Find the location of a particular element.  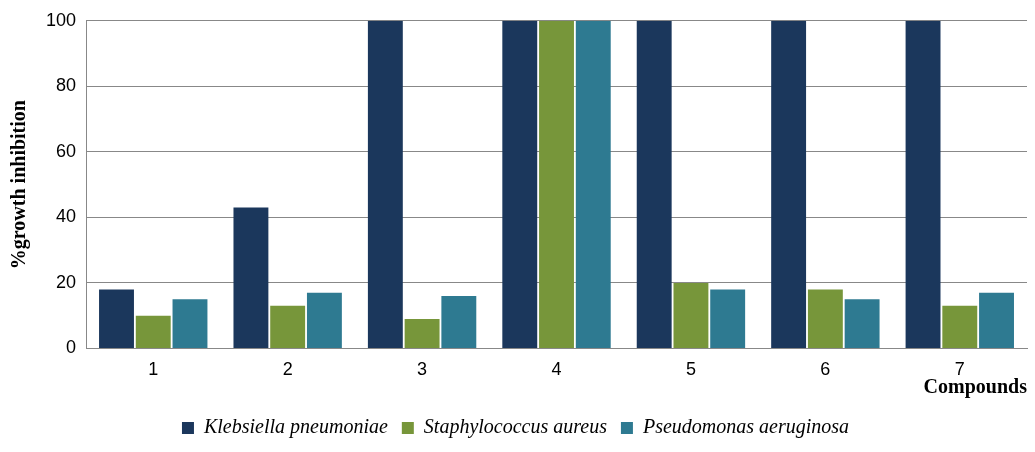

y-tick-label: 0 is located at coordinates (71, 347).